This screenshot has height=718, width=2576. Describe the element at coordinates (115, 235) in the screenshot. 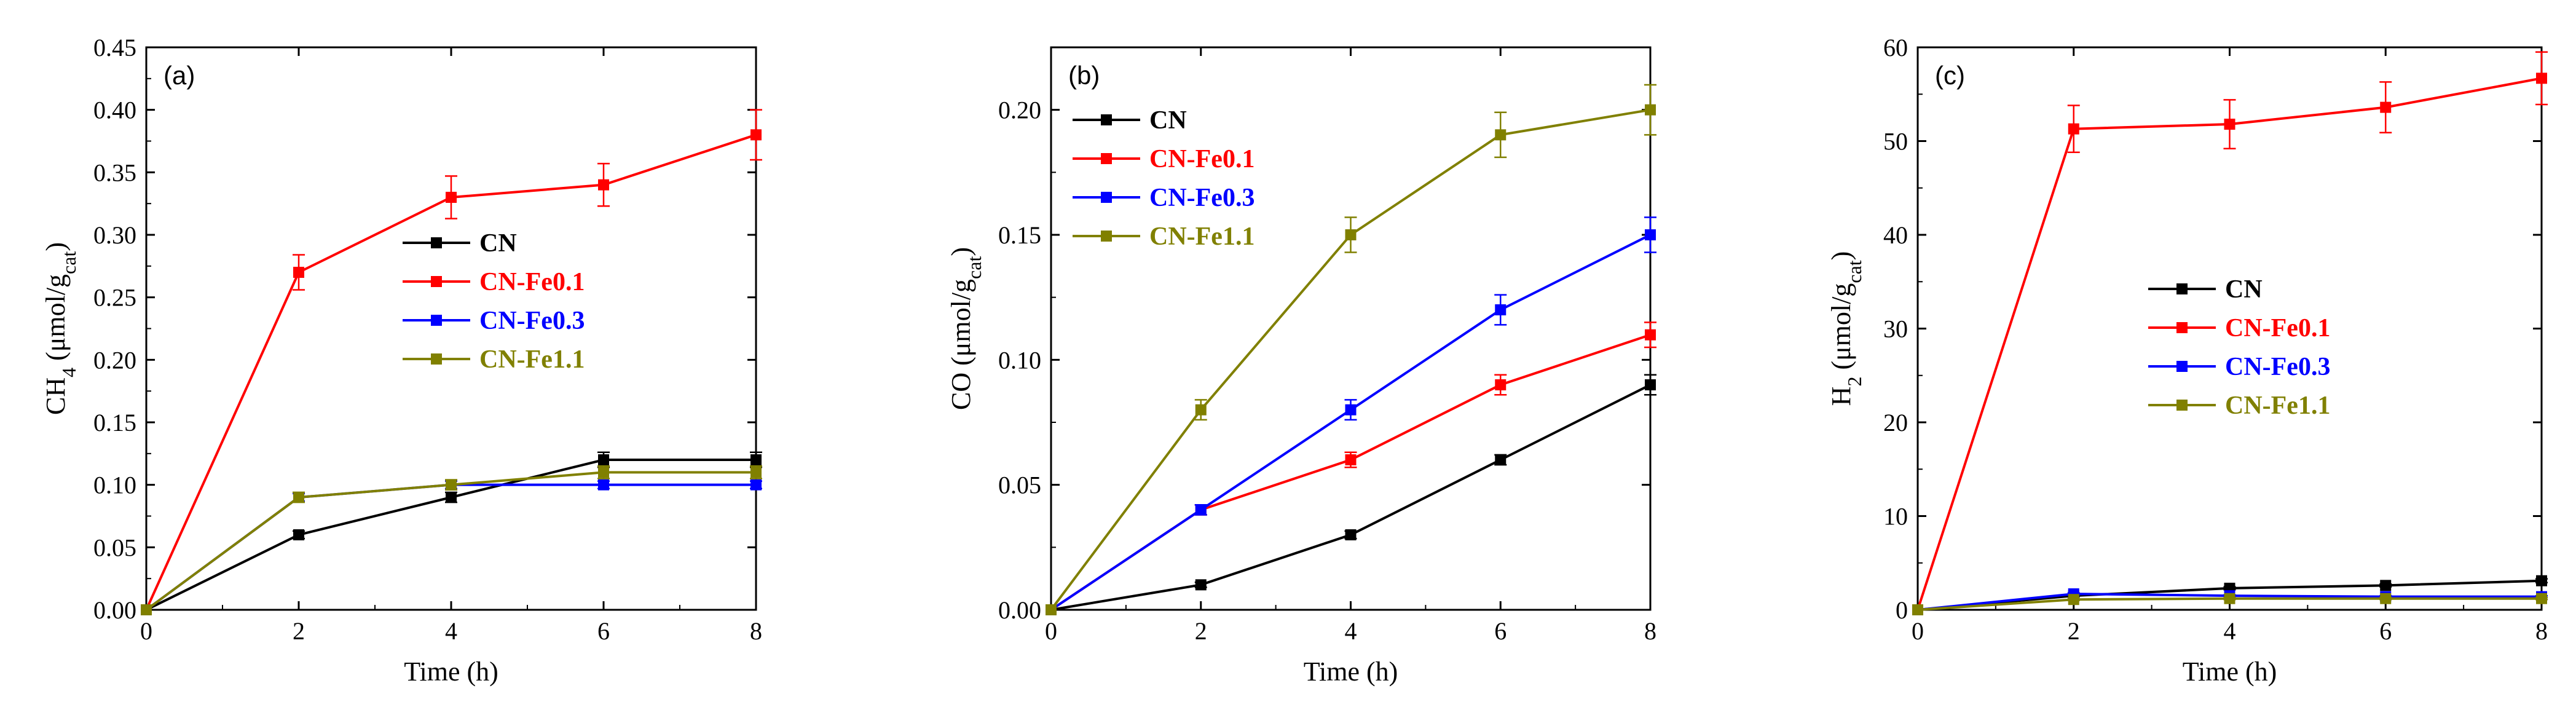

I see `y-tick-label: 0.30` at that location.